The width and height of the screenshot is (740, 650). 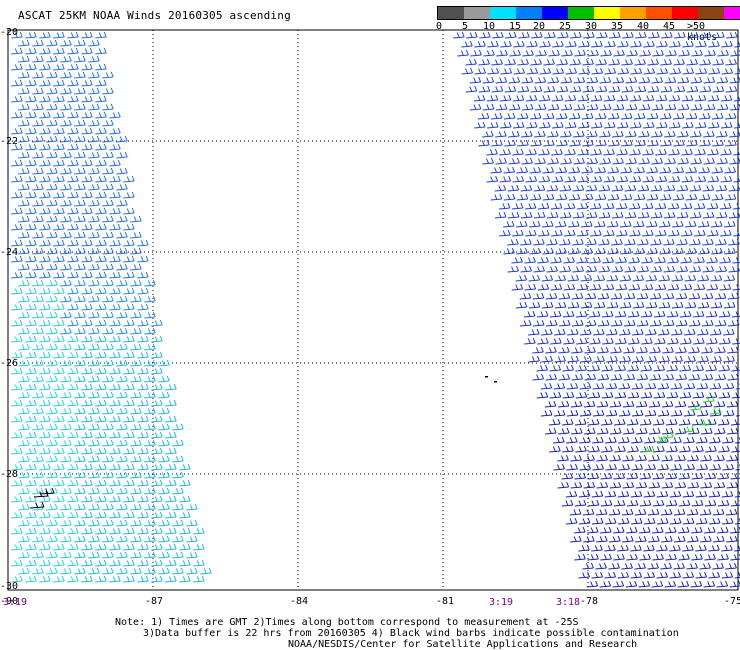 I want to click on legend-swatch, so click(x=607, y=13).